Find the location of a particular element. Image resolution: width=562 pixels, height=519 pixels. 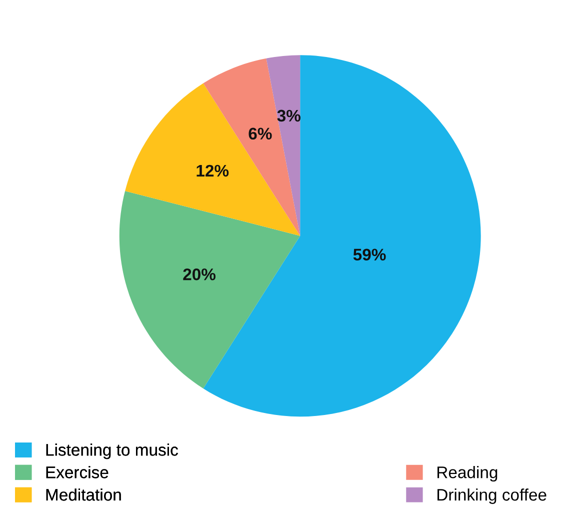

data-label: 20% is located at coordinates (199, 274).